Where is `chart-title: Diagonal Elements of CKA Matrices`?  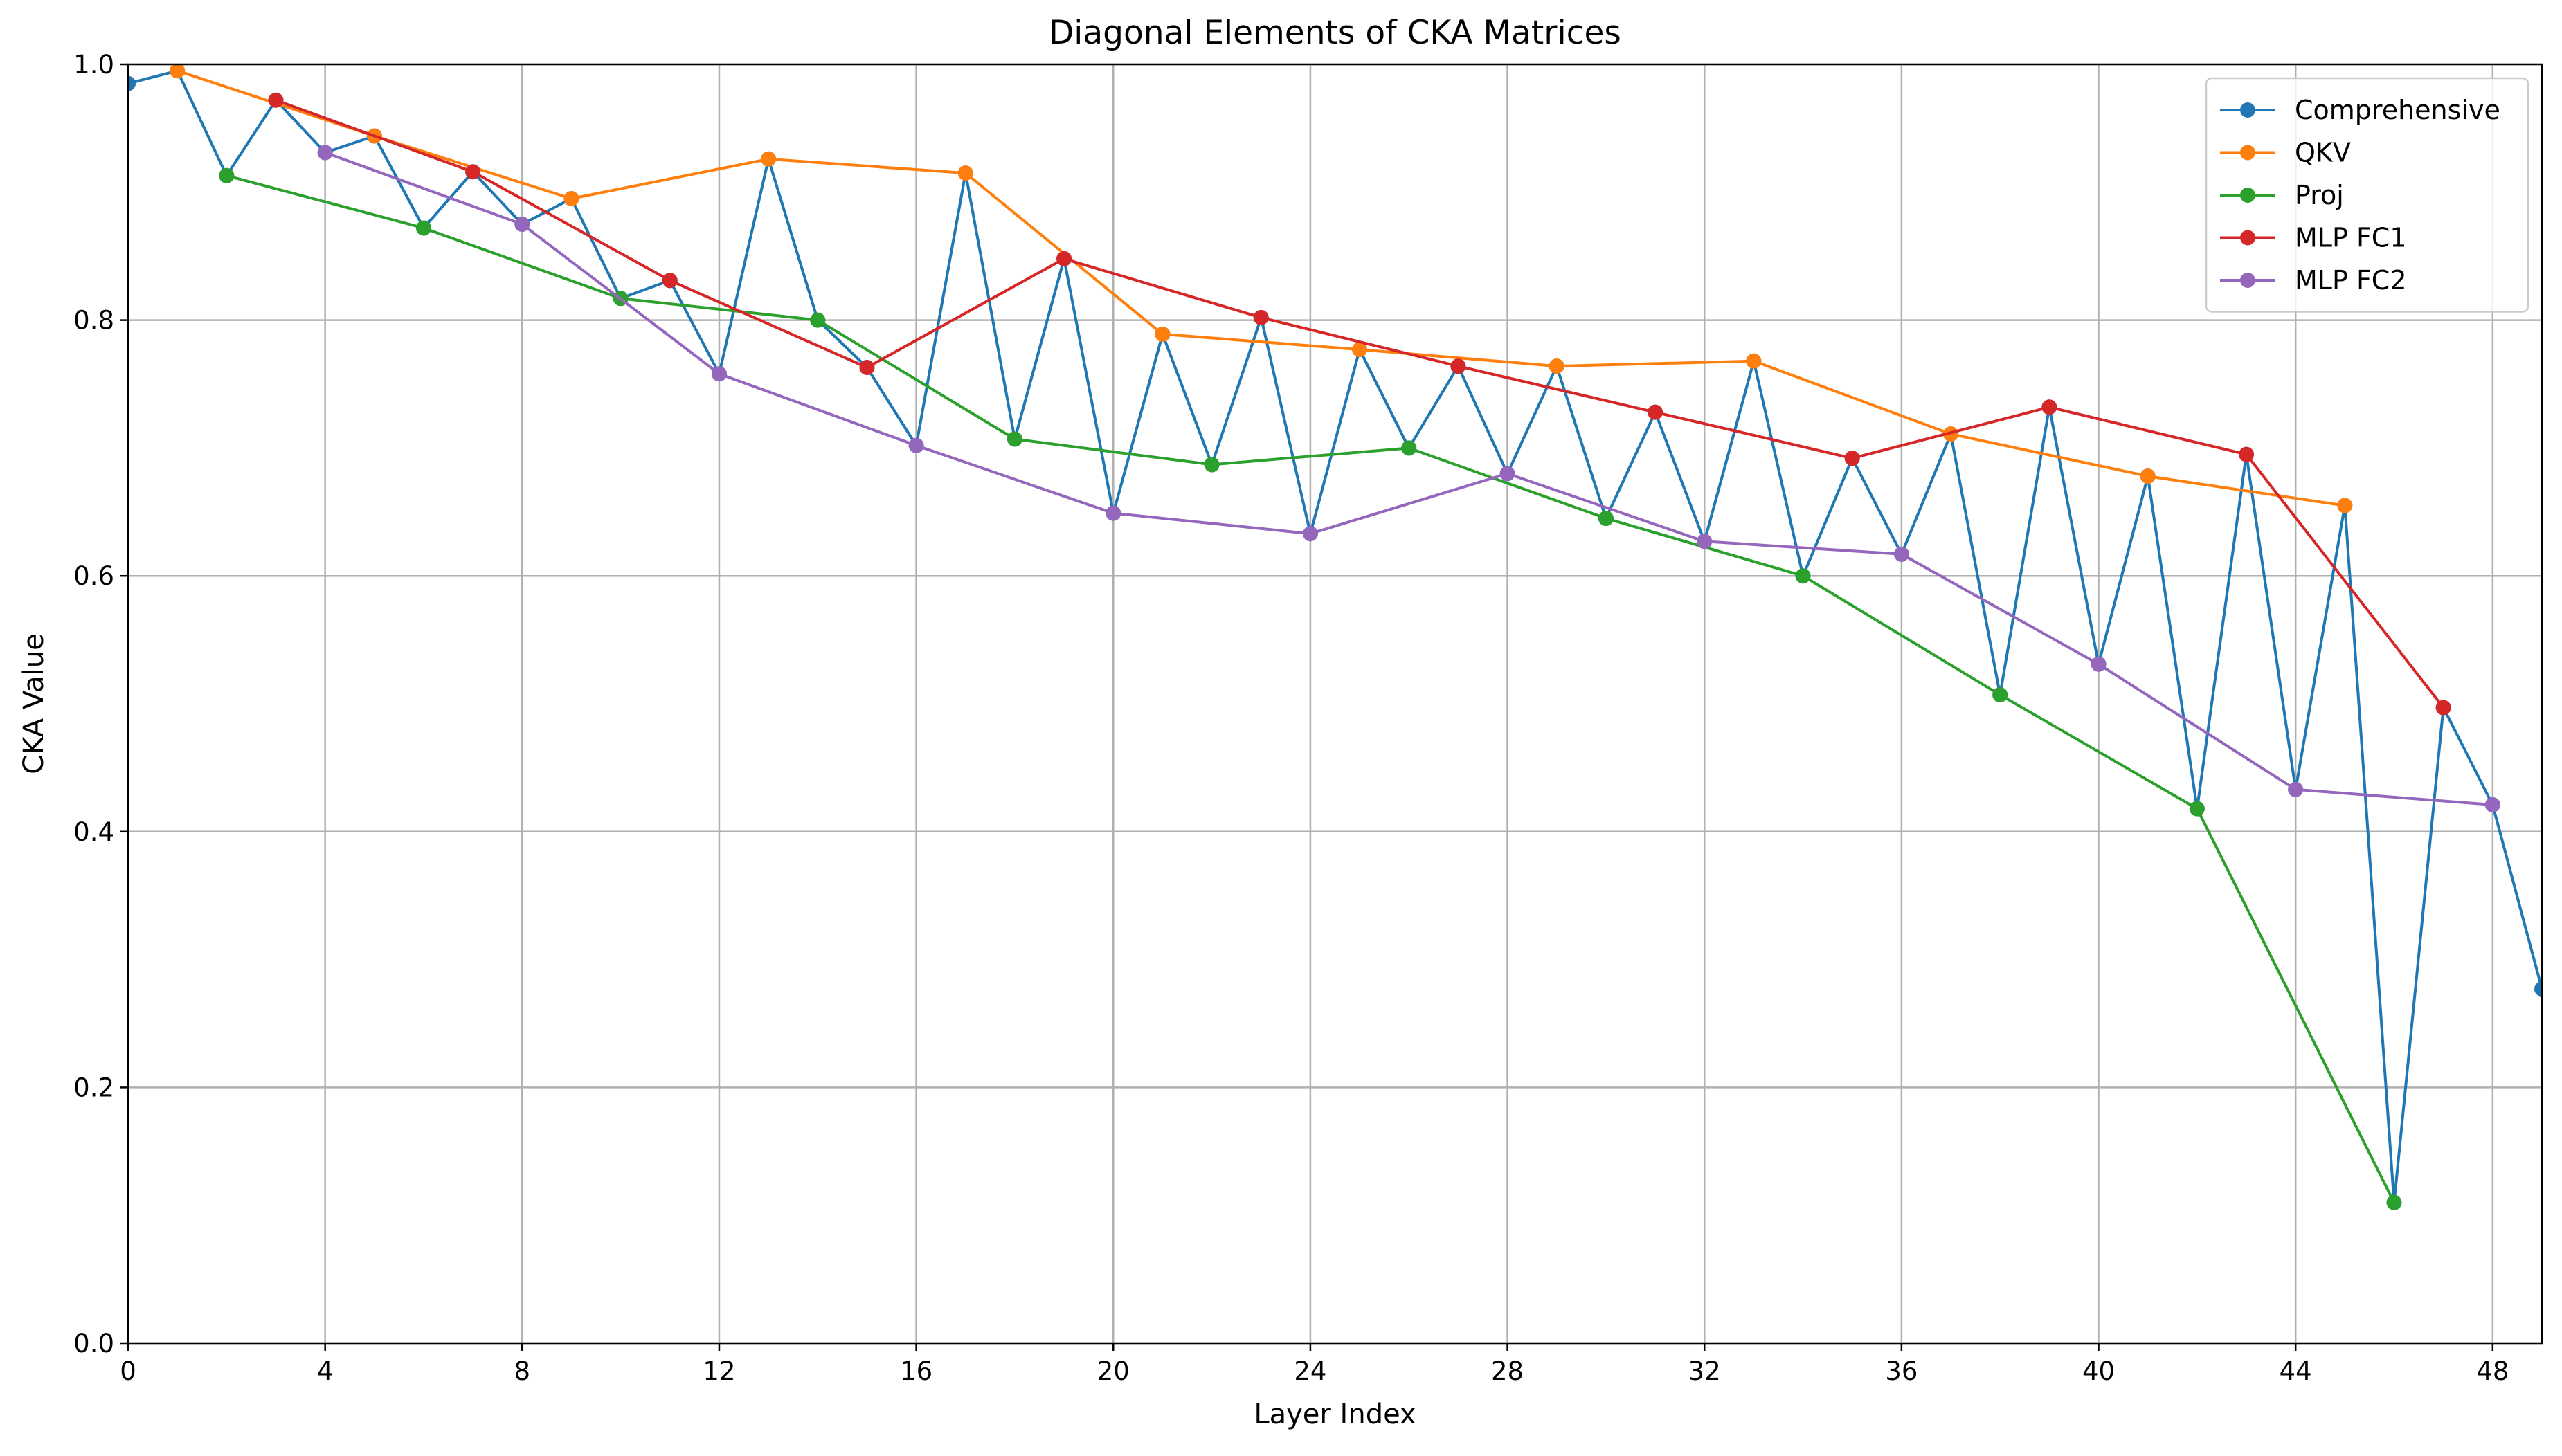
chart-title: Diagonal Elements of CKA Matrices is located at coordinates (1335, 33).